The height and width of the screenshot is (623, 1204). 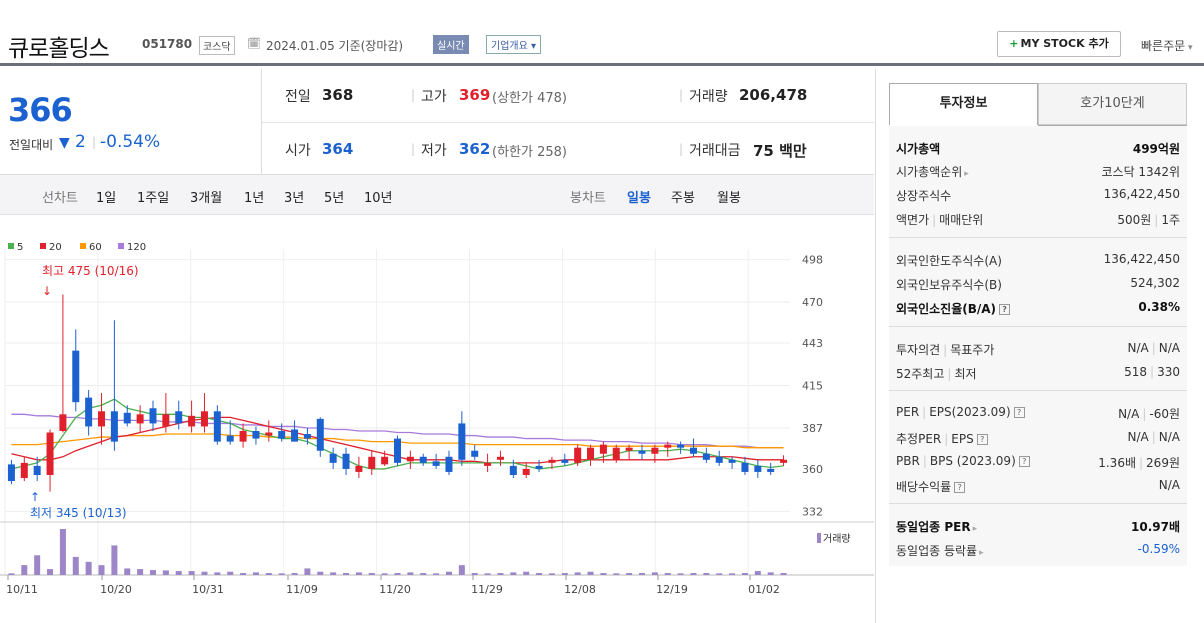 I want to click on 52w-high-text: 52주최고, so click(x=920, y=374).